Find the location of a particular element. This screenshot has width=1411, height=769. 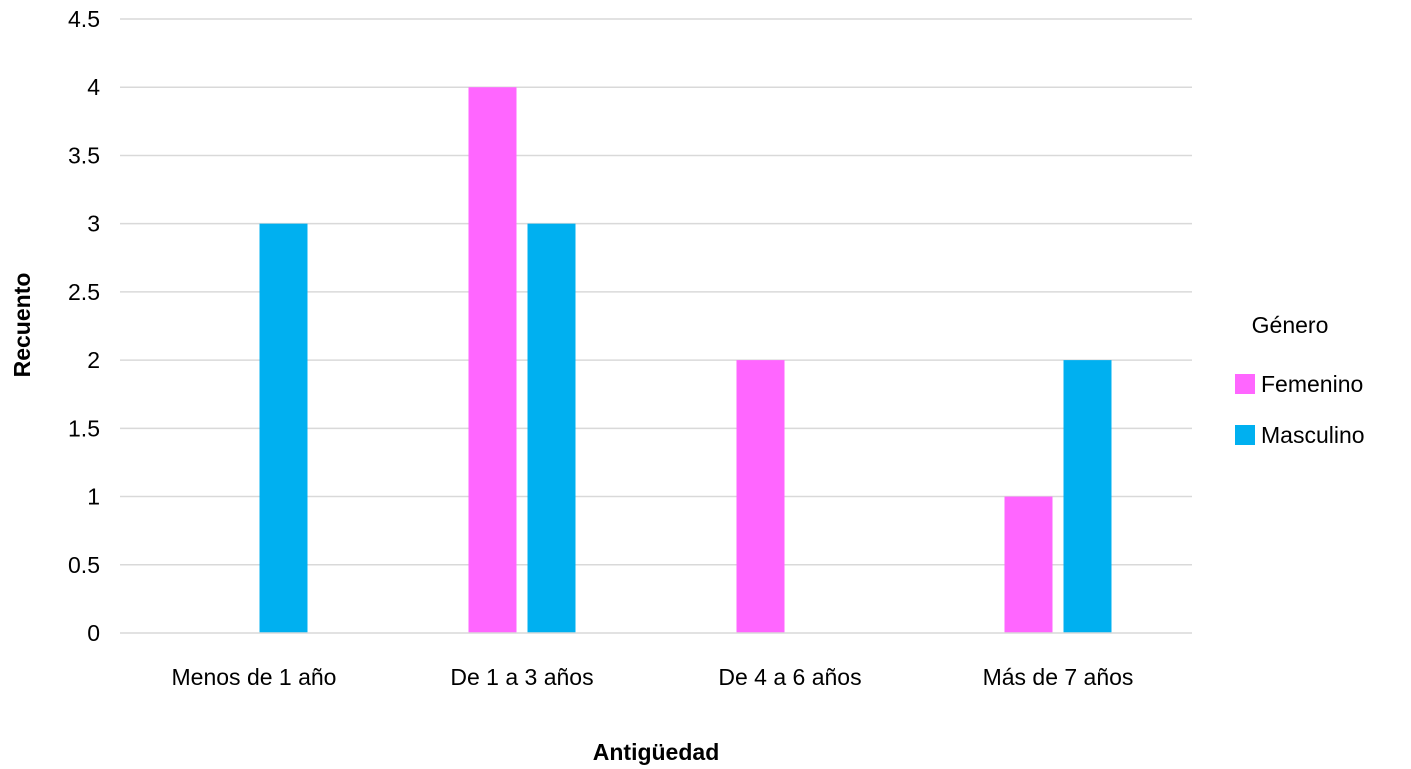

x-axis-title: Antigüedad is located at coordinates (656, 752).